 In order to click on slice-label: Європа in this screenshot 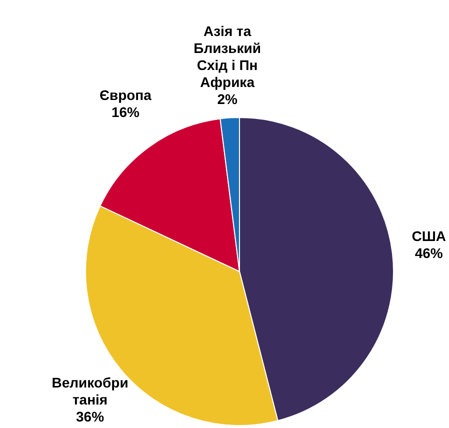, I will do `click(126, 95)`.